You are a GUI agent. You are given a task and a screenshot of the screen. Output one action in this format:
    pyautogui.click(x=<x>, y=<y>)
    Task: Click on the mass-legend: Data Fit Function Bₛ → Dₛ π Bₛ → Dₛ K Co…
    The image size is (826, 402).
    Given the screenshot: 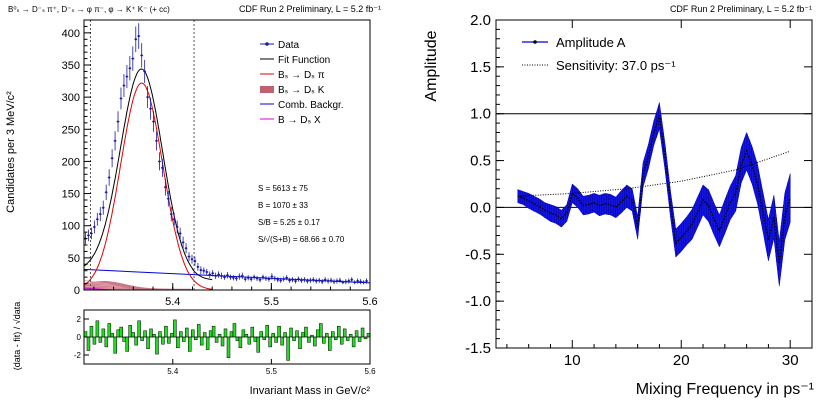 What is the action you would take?
    pyautogui.click(x=302, y=83)
    